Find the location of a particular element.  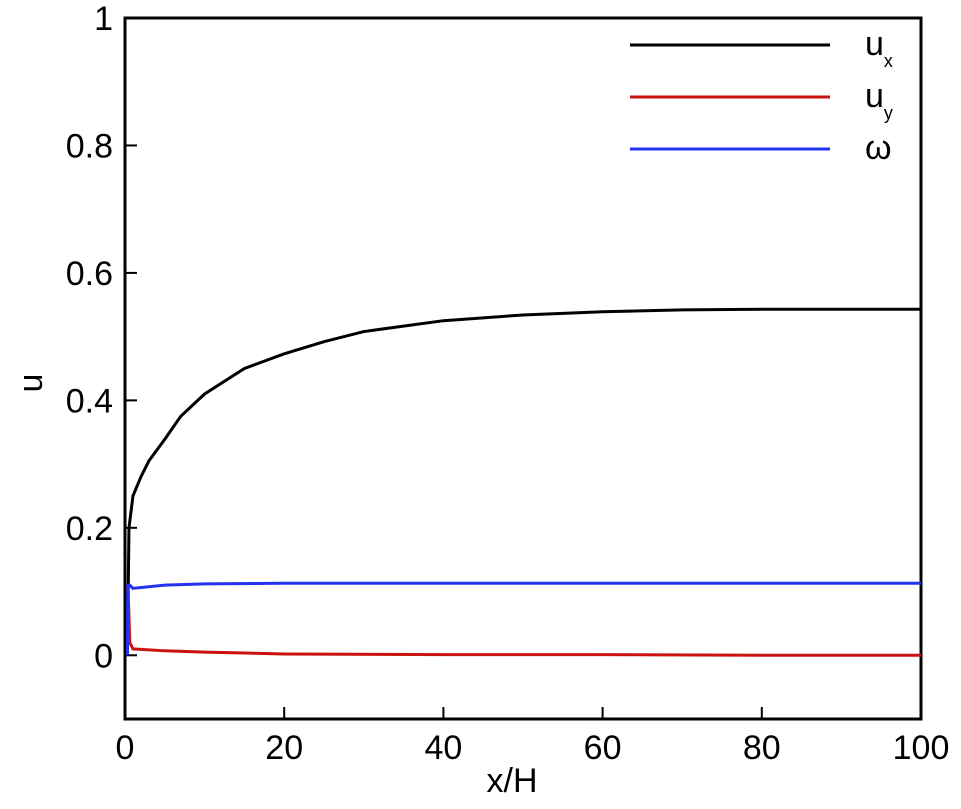

y-tick-label: 0.4 is located at coordinates (89, 401).